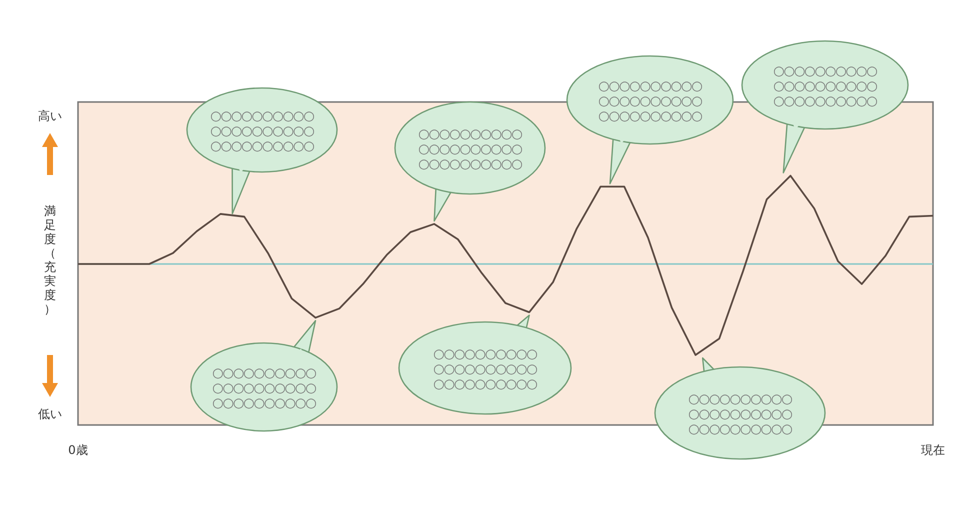 The height and width of the screenshot is (520, 977). Describe the element at coordinates (933, 450) in the screenshot. I see `x-tick-label: 現在` at that location.